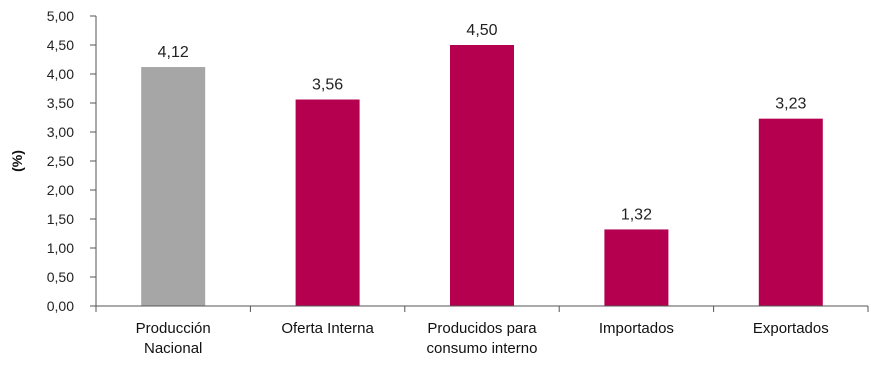 The height and width of the screenshot is (368, 871). I want to click on x-category-label: Producidos para, so click(482, 328).